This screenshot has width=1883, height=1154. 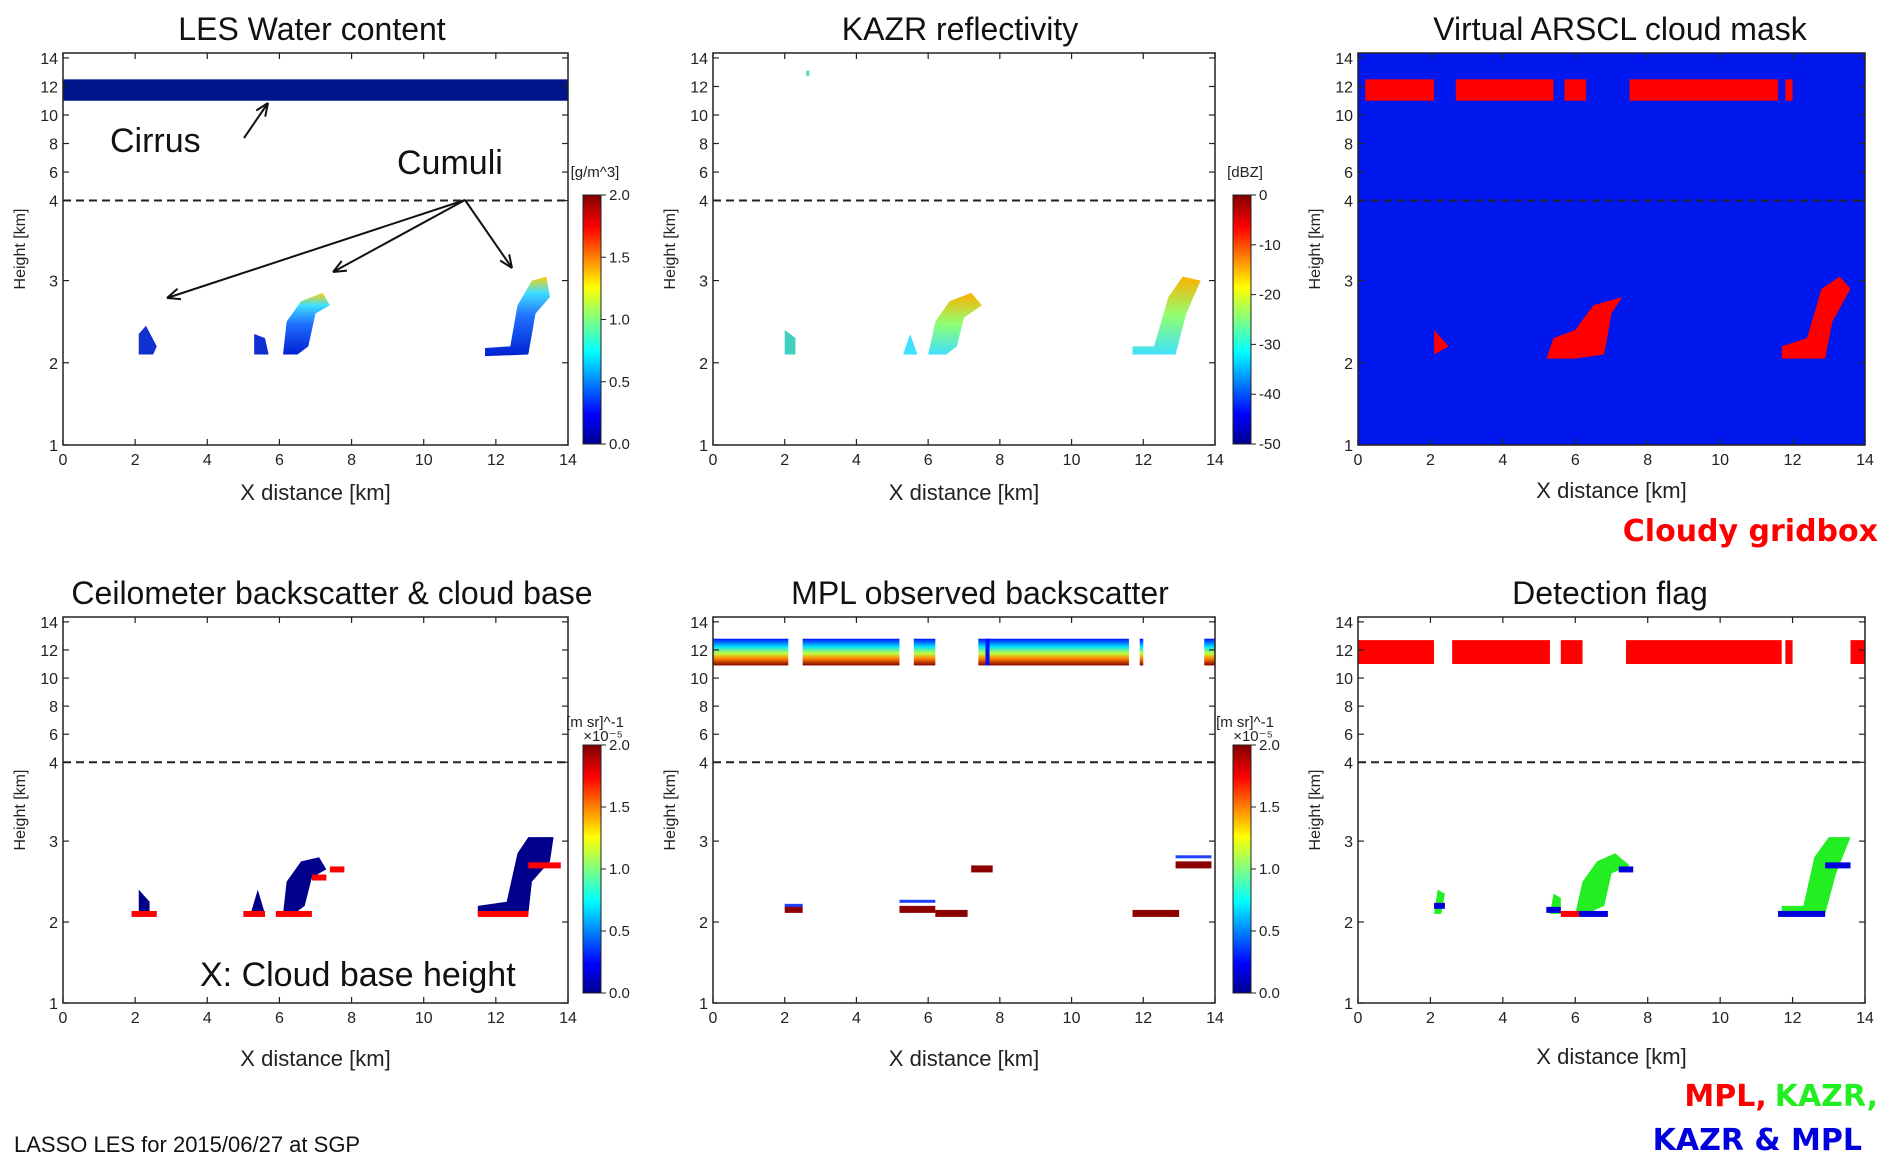 What do you see at coordinates (1270, 344) in the screenshot?
I see `colorbar-tick-label: -30` at bounding box center [1270, 344].